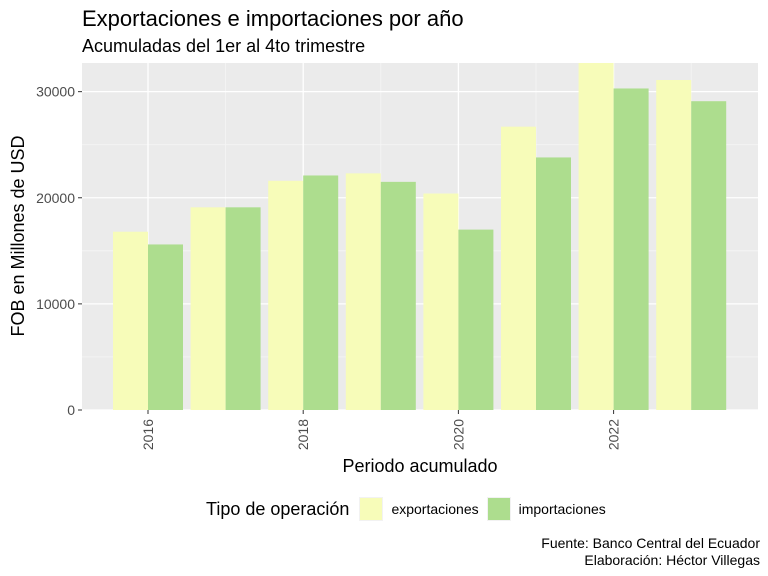 The image size is (768, 576). Describe the element at coordinates (631, 249) in the screenshot. I see `bar-importaciones-2022` at that location.